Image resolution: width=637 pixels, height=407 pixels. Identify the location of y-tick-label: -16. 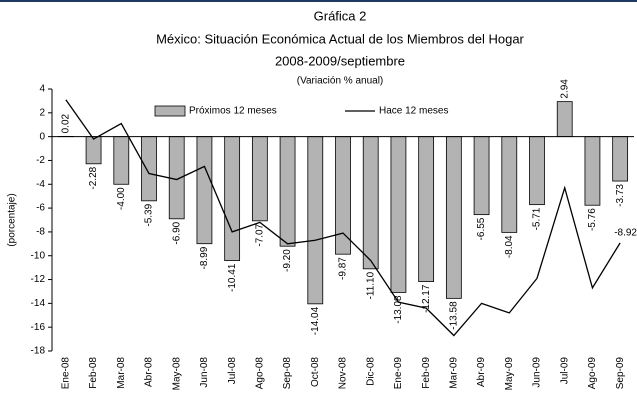
(38, 327).